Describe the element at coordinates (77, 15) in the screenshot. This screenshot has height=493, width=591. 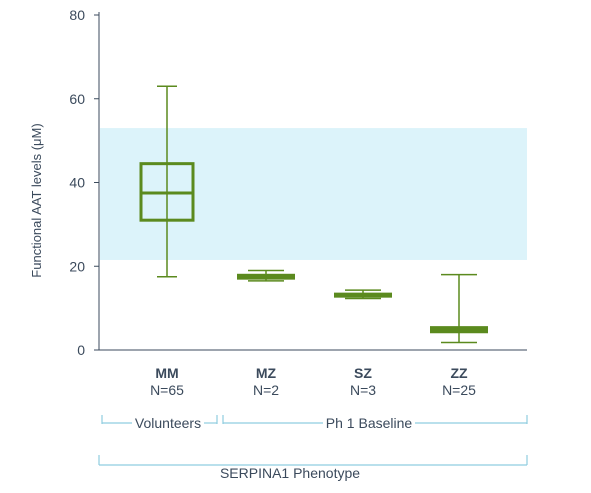
I see `y-tick-label: 80` at that location.